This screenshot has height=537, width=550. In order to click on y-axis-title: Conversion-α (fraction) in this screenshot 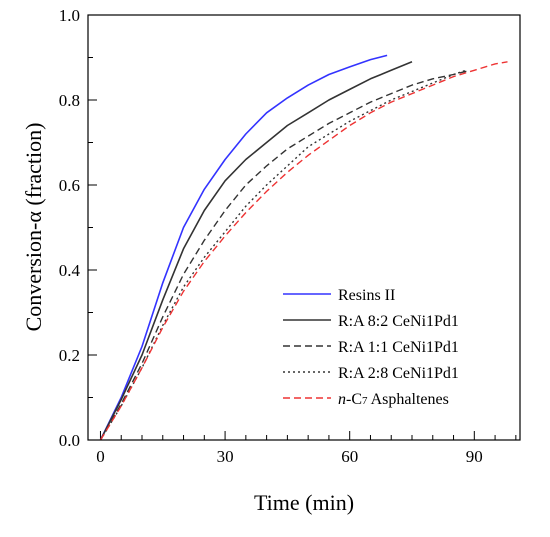, I will do `click(33, 227)`.